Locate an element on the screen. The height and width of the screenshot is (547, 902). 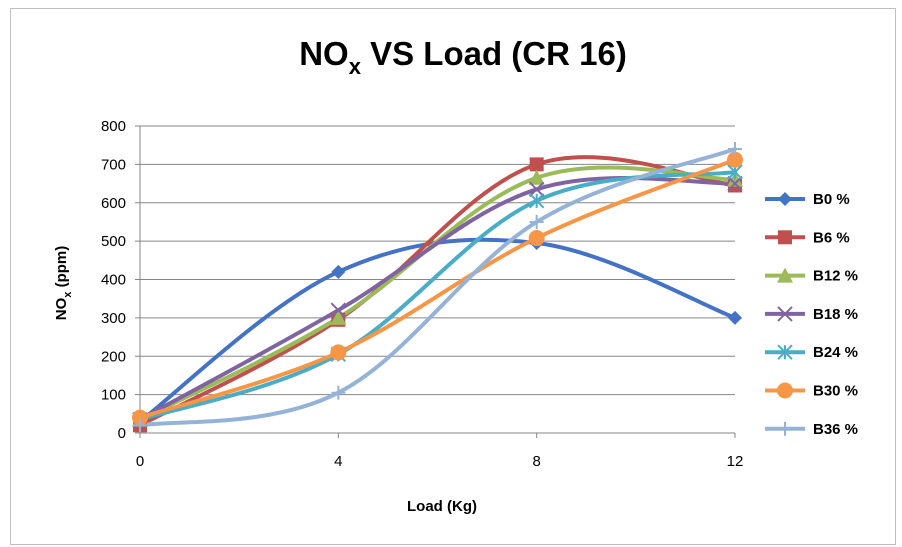
legend-label: B30 % is located at coordinates (835, 391).